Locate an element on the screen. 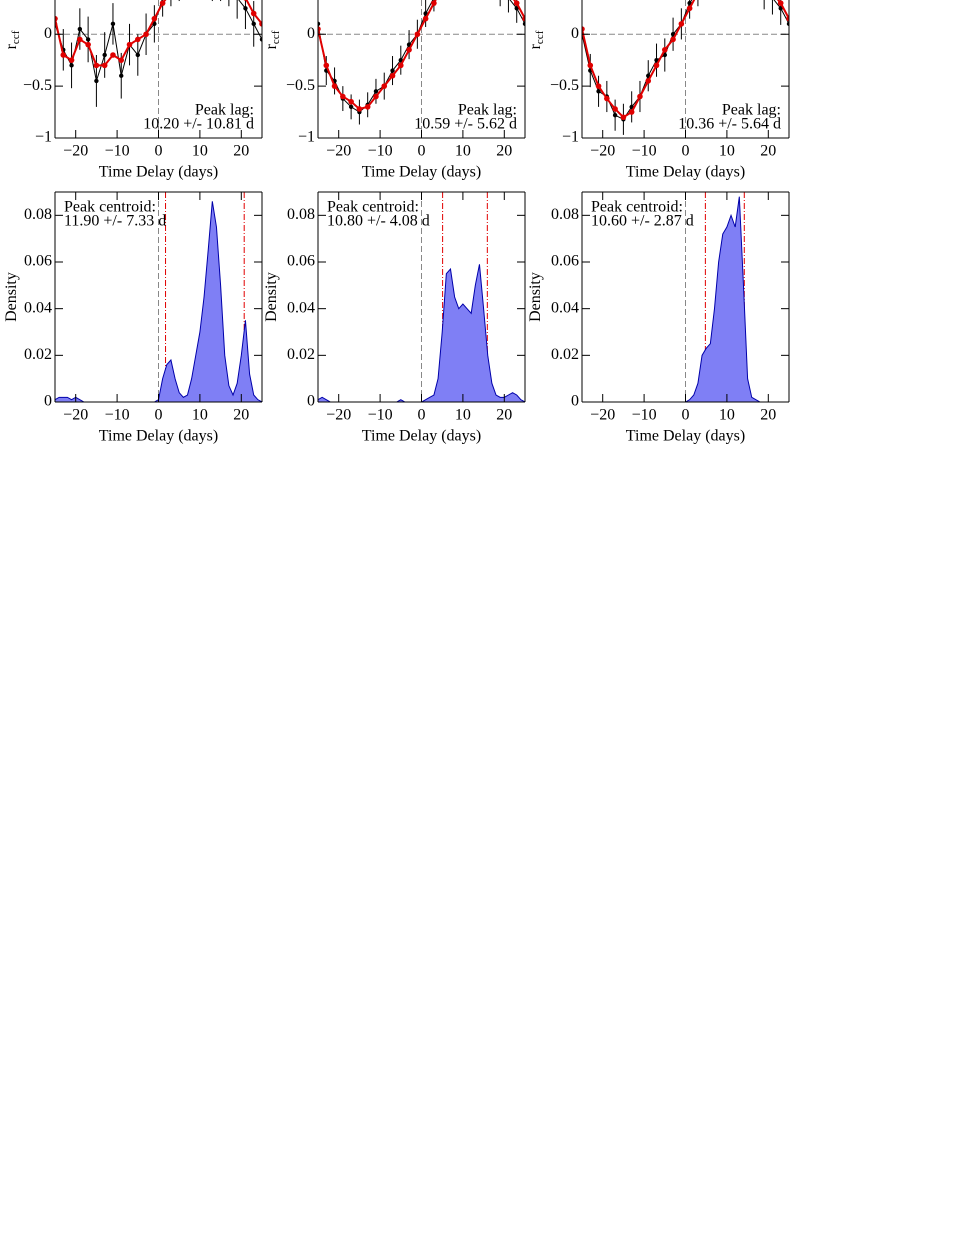  annotation: Peak lag: is located at coordinates (487, 110).